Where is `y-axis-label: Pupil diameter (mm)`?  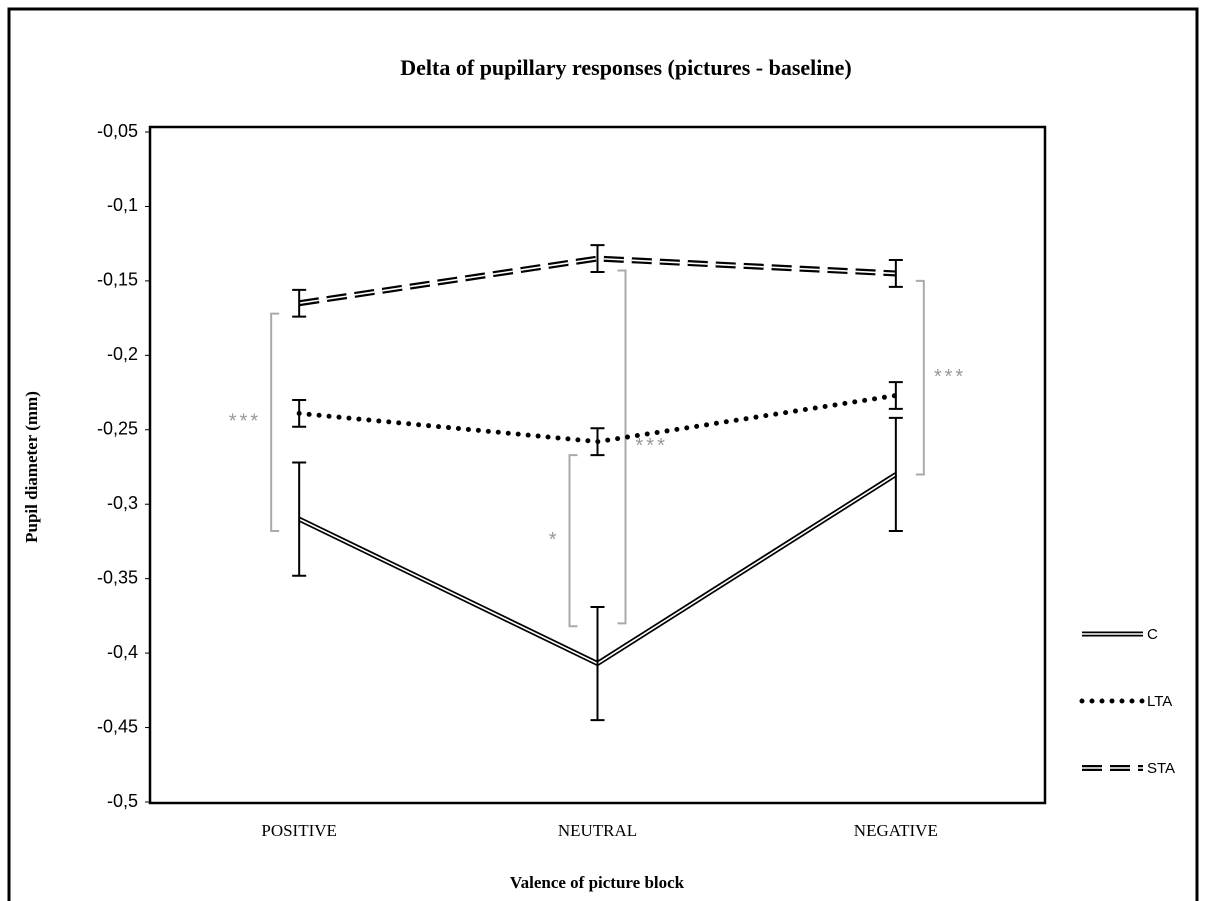 y-axis-label: Pupil diameter (mm) is located at coordinates (31, 467).